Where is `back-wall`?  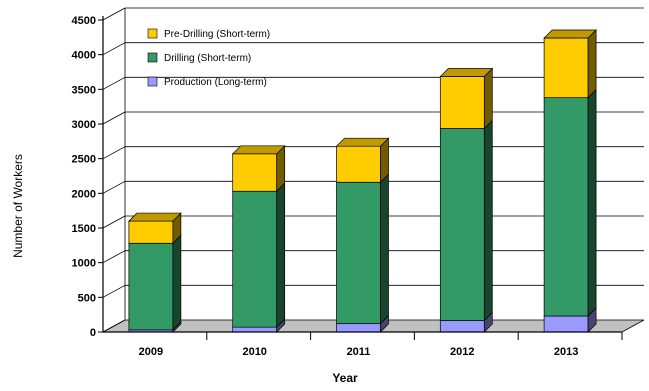 back-wall is located at coordinates (114, 170).